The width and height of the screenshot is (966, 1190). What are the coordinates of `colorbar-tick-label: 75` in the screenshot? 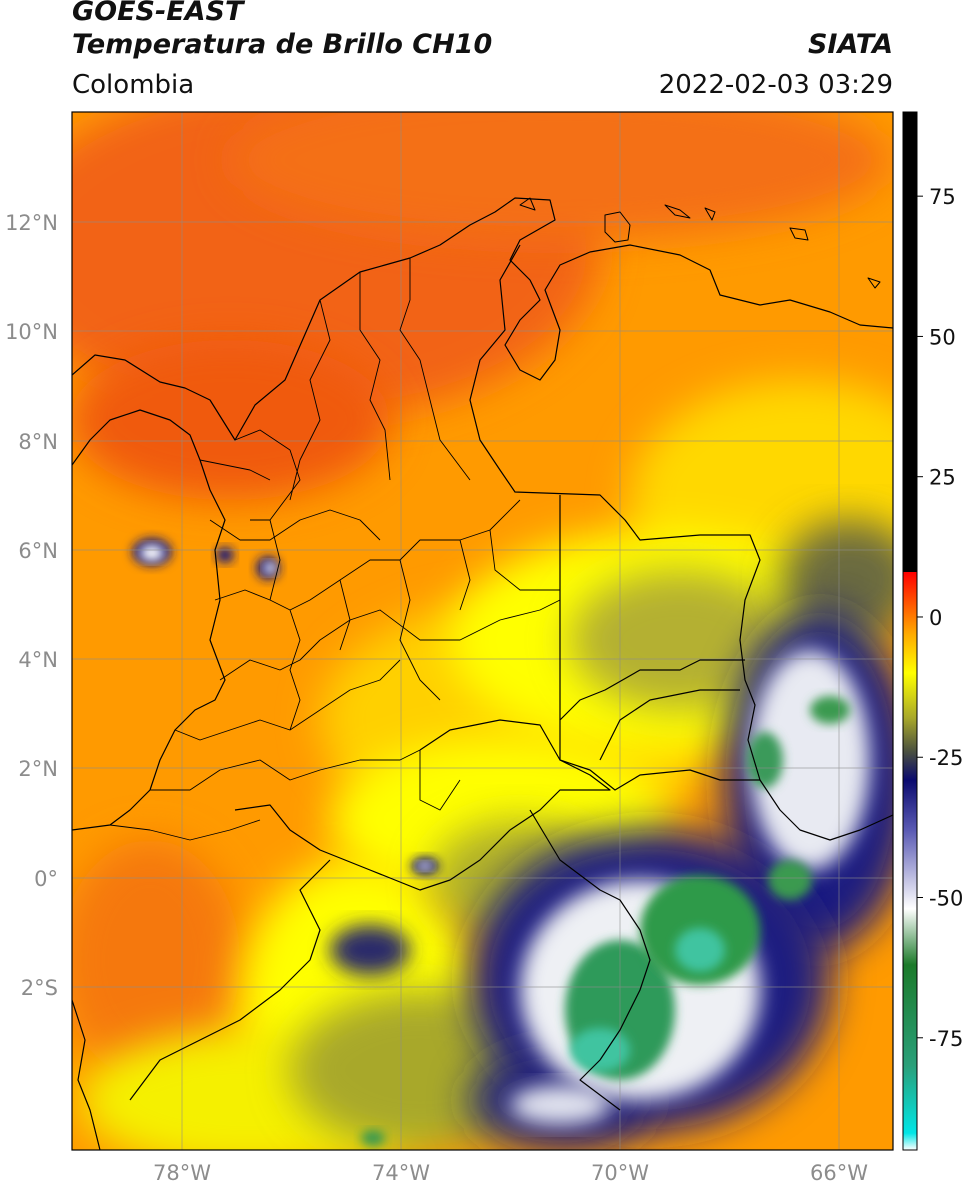 It's located at (942, 197).